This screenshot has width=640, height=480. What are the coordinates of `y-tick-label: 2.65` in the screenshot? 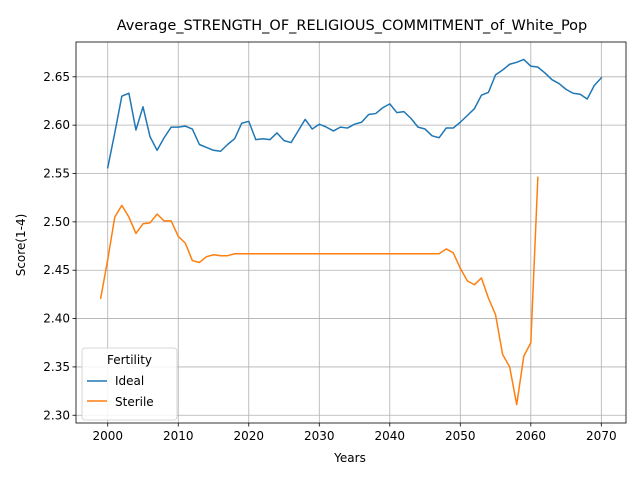 It's located at (56, 77).